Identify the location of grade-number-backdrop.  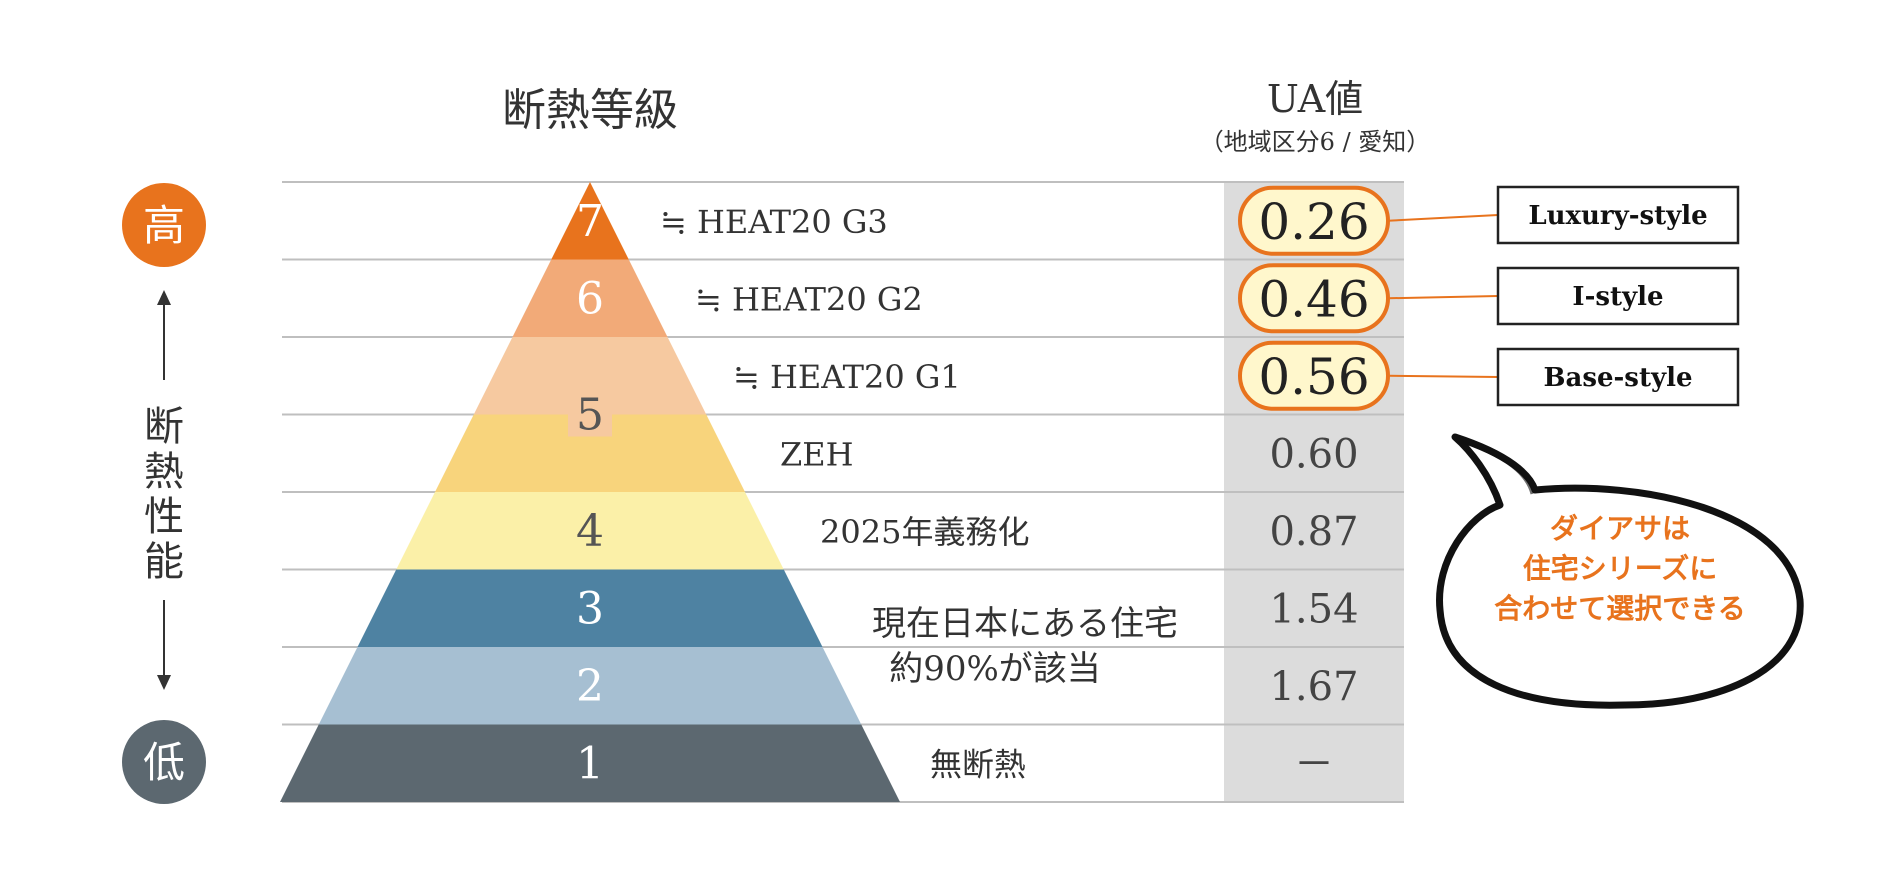
(590, 414).